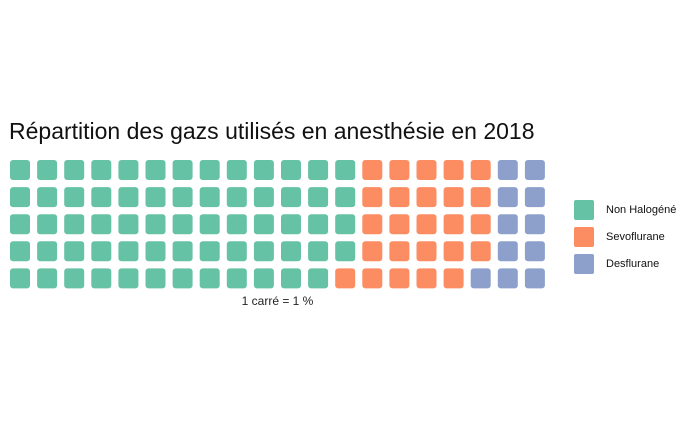  I want to click on legend-item-sevoflurane: Sevoflurane, so click(625, 236).